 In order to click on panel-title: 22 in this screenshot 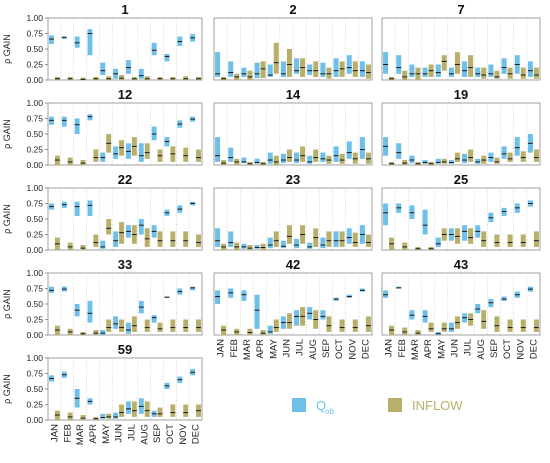, I will do `click(125, 179)`.